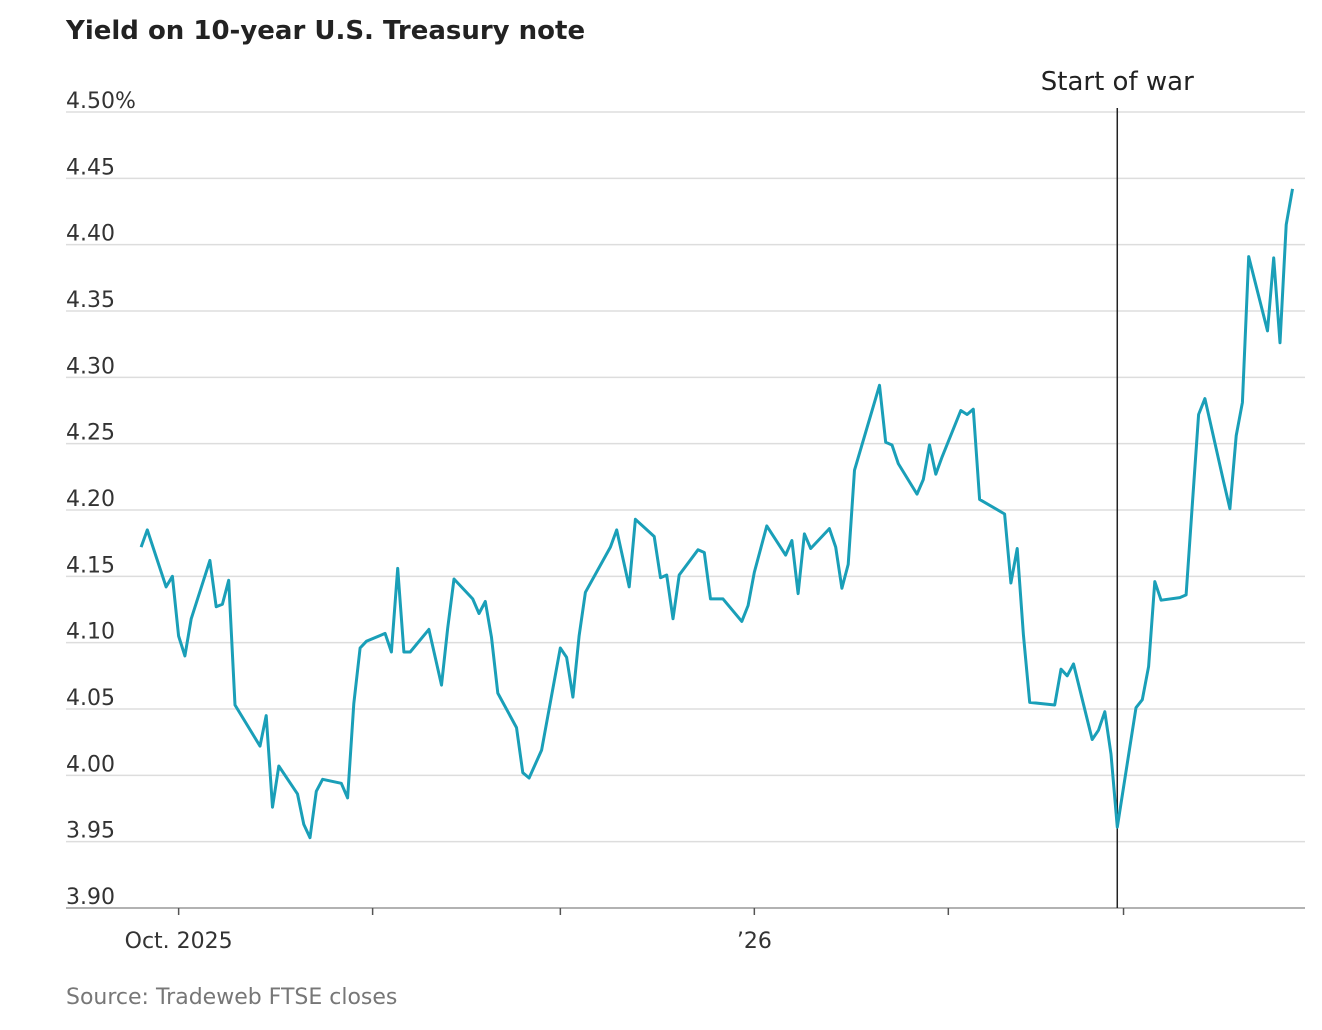 This screenshot has width=1322, height=1030. I want to click on y-tick-label: 4.00, so click(90, 764).